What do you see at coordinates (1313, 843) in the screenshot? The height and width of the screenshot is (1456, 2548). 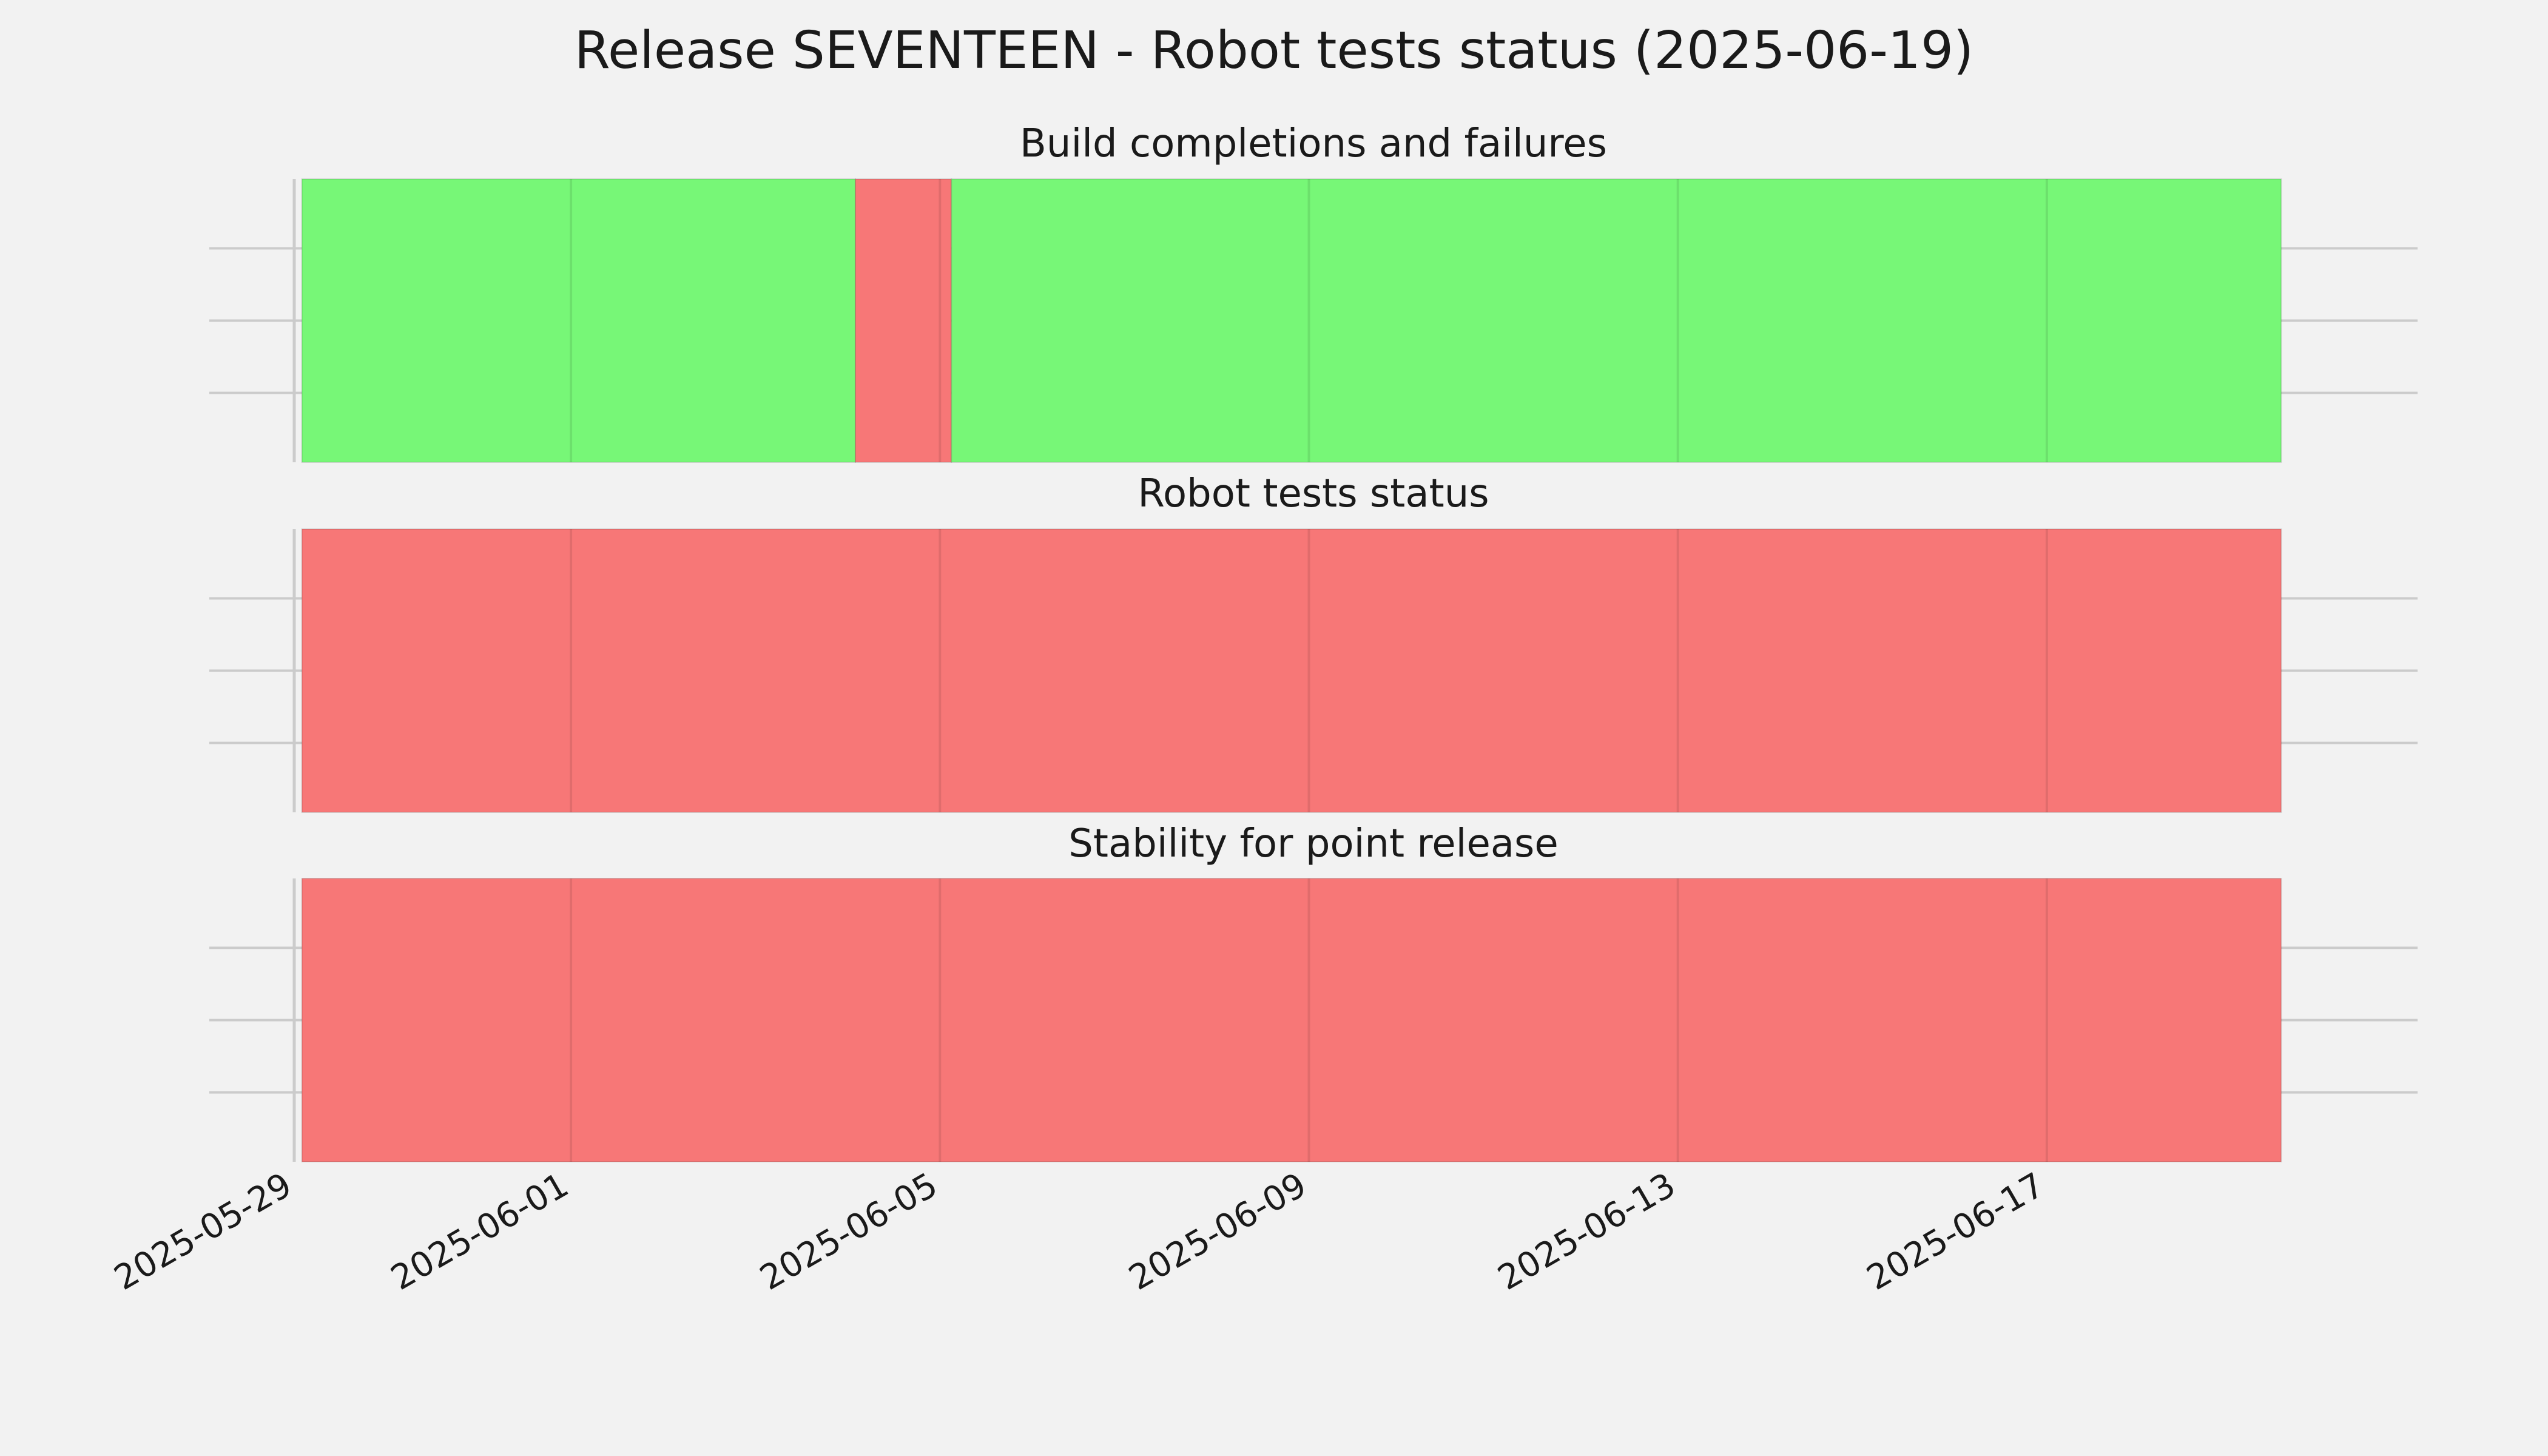 I see `panel-title: Stability for point release` at bounding box center [1313, 843].